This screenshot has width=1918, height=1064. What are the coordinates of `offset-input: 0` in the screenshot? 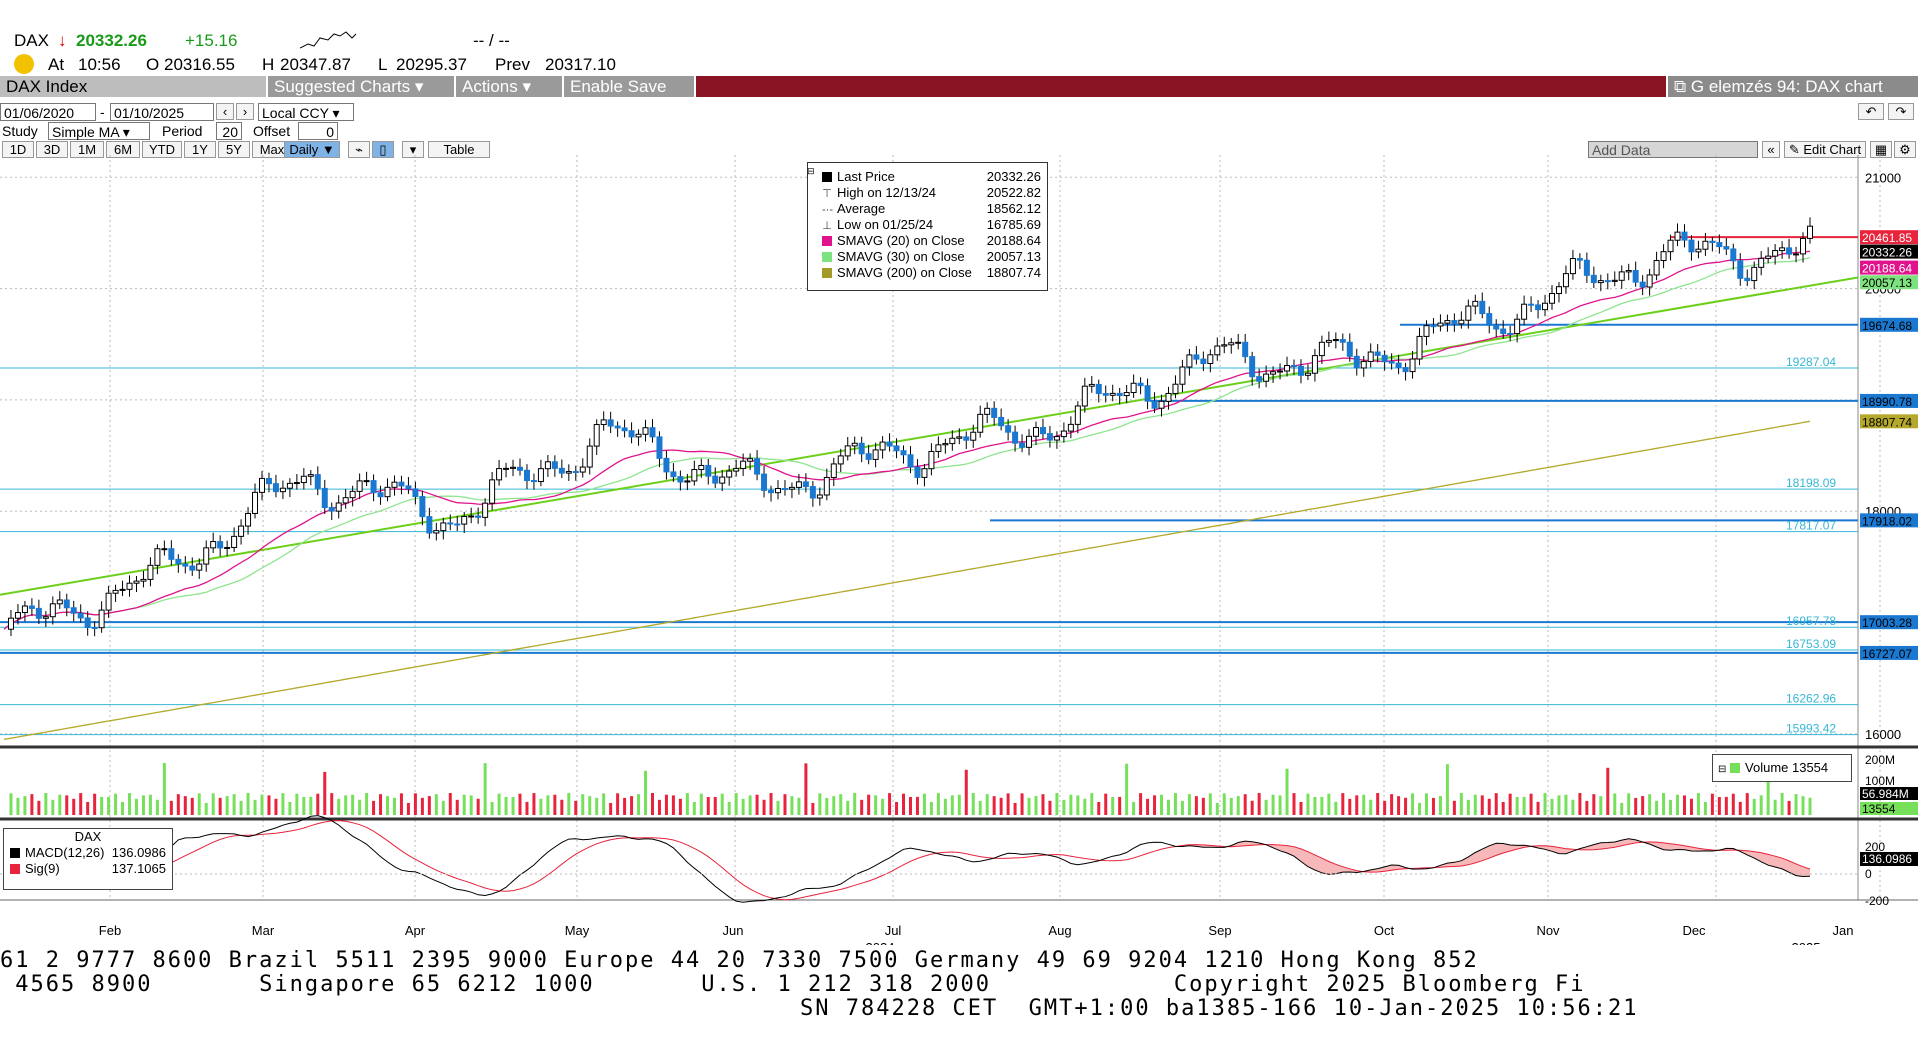 It's located at (318, 131).